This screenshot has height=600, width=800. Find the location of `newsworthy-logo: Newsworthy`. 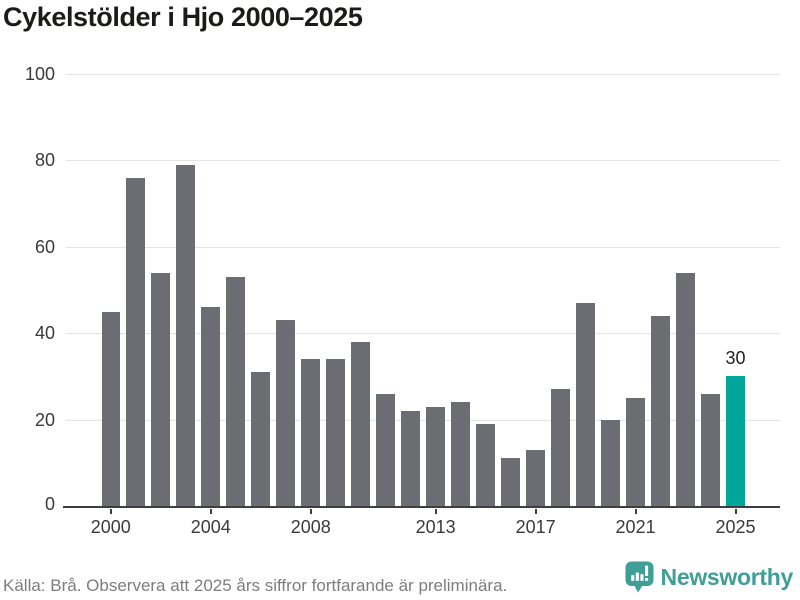

newsworthy-logo: Newsworthy is located at coordinates (709, 577).